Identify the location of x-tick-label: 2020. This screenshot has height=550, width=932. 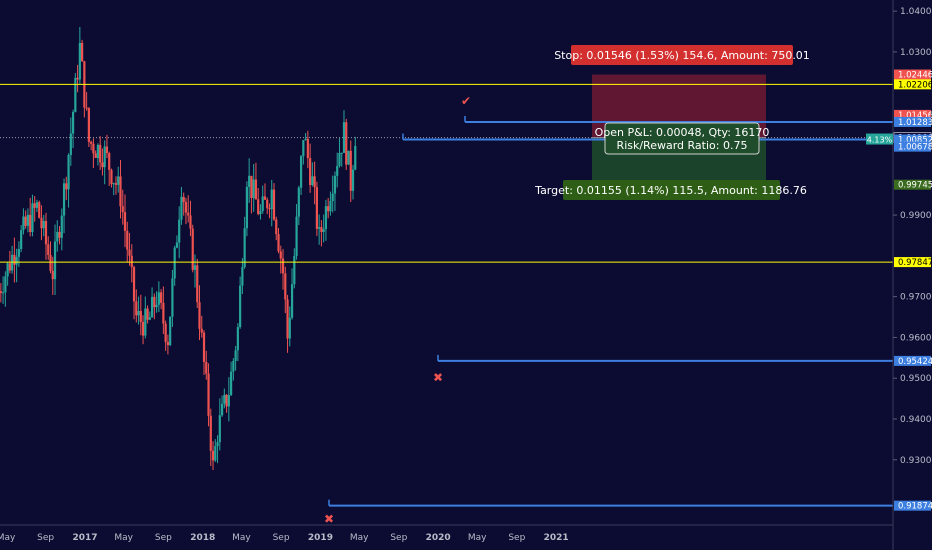
(438, 538).